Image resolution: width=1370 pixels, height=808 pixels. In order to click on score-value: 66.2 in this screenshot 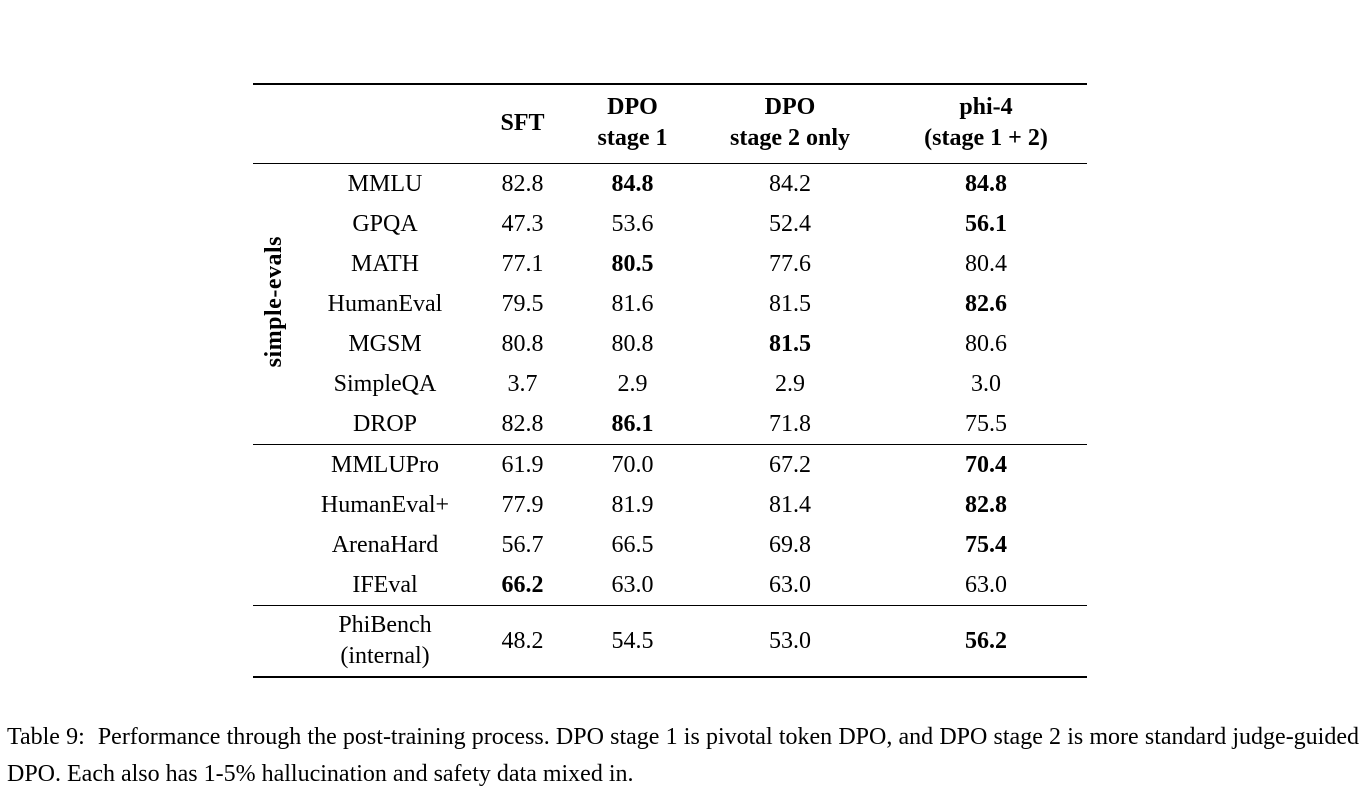, I will do `click(522, 585)`.